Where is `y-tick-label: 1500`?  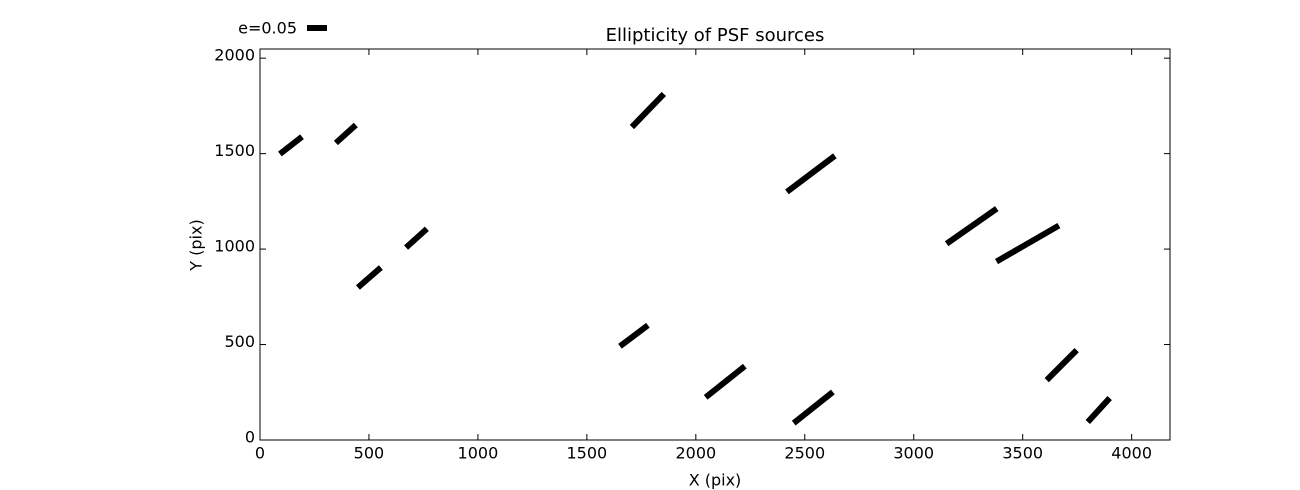 y-tick-label: 1500 is located at coordinates (234, 150).